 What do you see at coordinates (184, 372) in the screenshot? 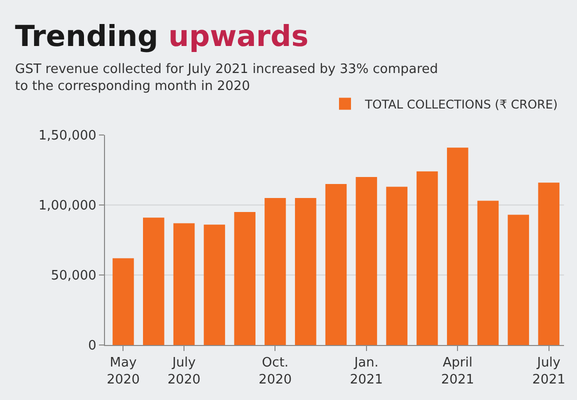
I see `x-tick-label: July 2020` at bounding box center [184, 372].